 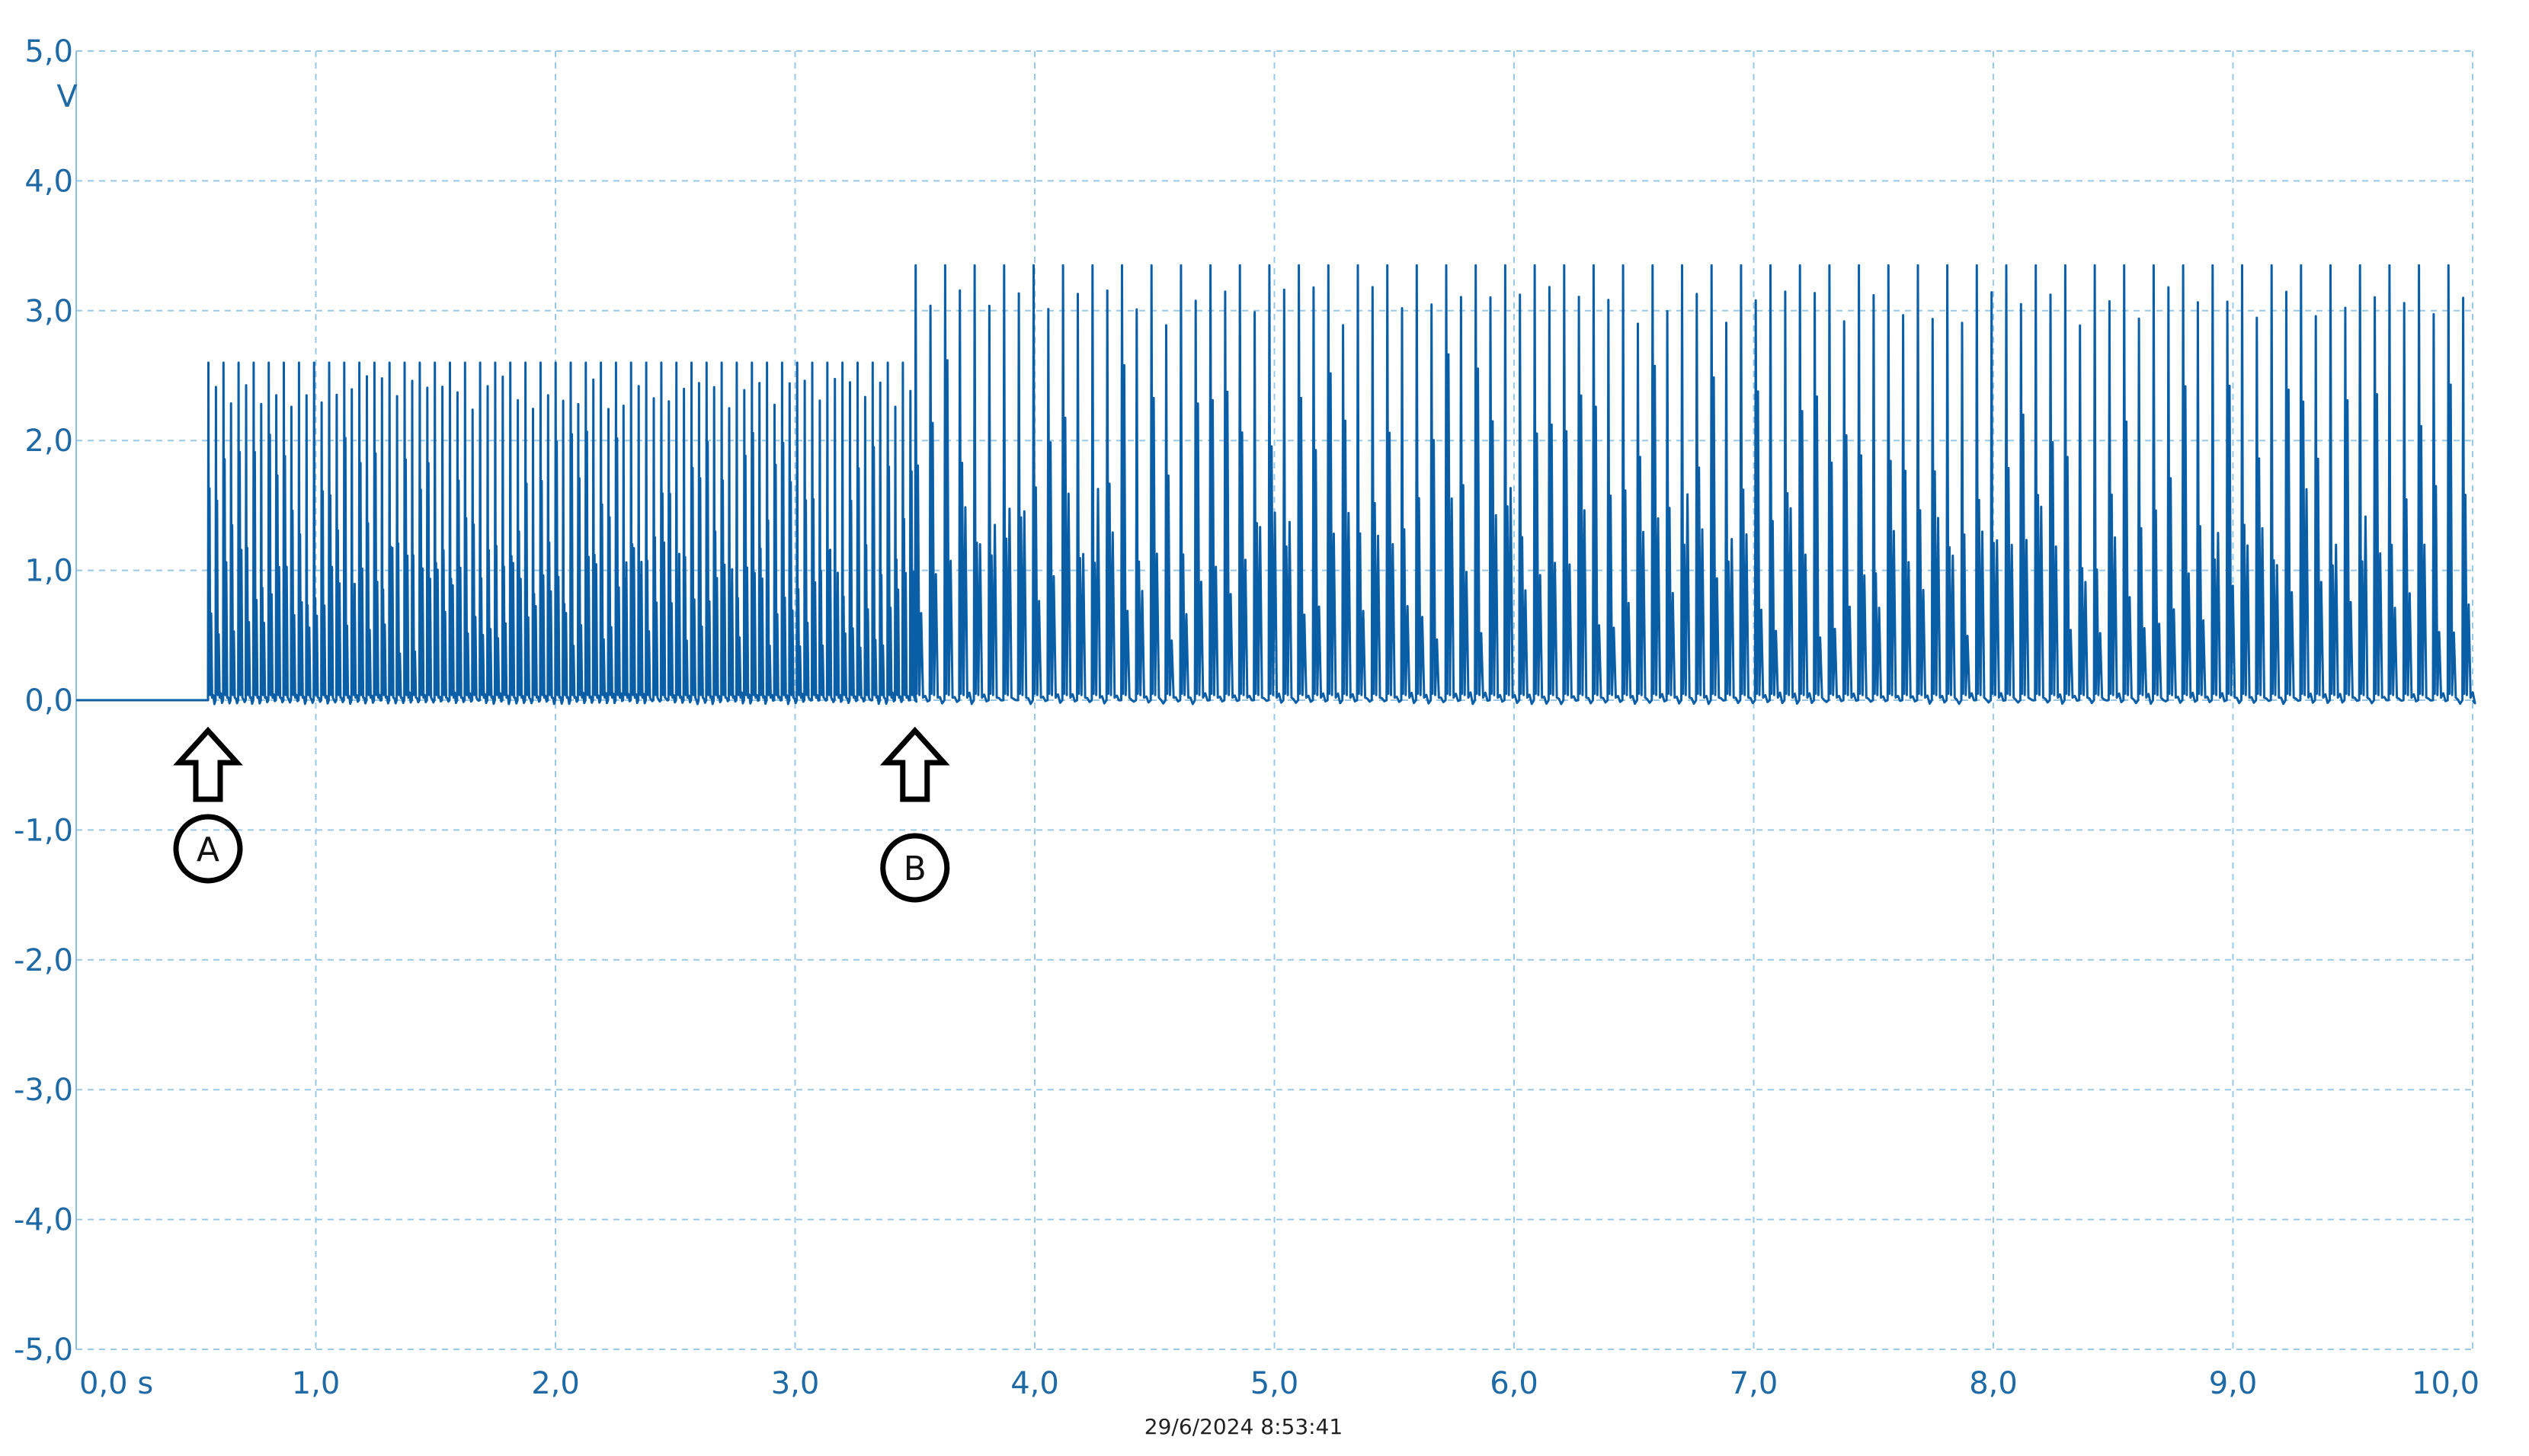 I want to click on y-tick-labels: 5,0 4,0 3,0 2,0 1,0 0,0 -1,0 -2,0 -3,0 -4,0 -5,0, so click(x=43, y=701).